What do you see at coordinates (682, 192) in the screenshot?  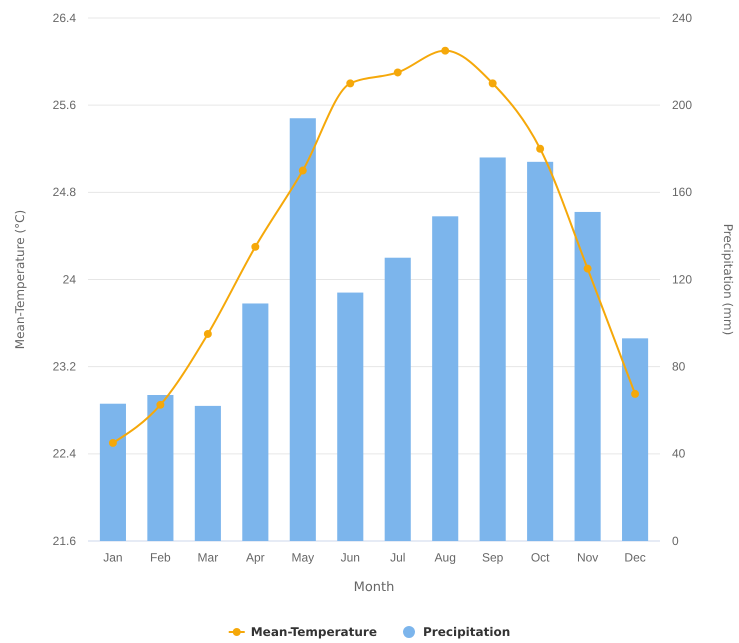 I see `y2-tick-label: 160` at bounding box center [682, 192].